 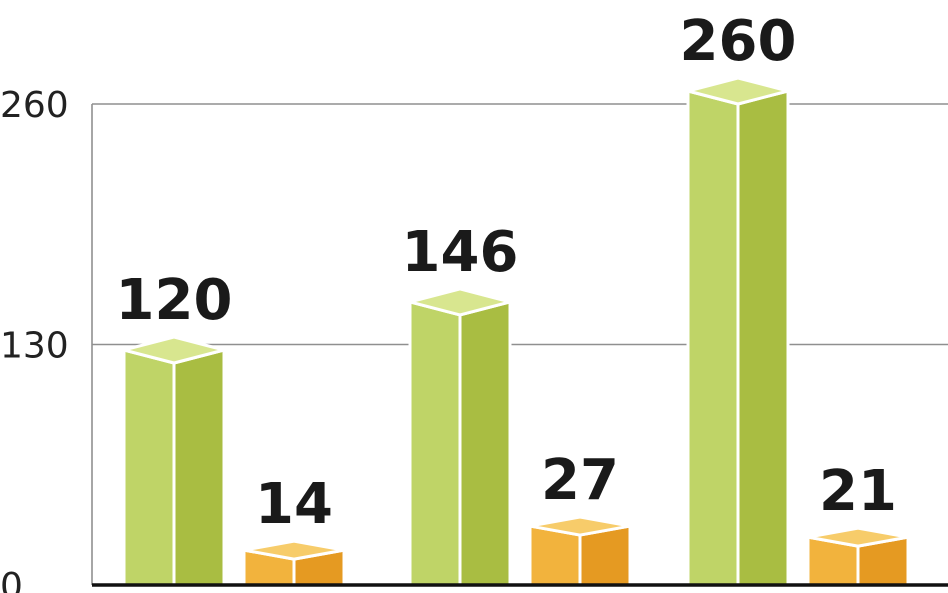 What do you see at coordinates (34, 346) in the screenshot?
I see `y-tick-label: 130` at bounding box center [34, 346].